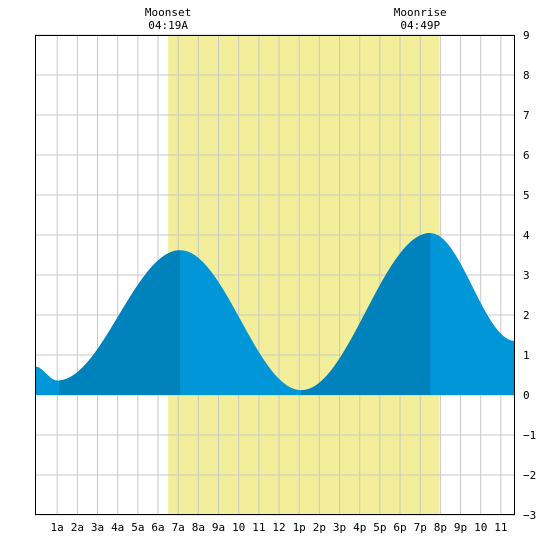 The width and height of the screenshot is (550, 550). What do you see at coordinates (339, 527) in the screenshot?
I see `x-tick-label: 3p` at bounding box center [339, 527].